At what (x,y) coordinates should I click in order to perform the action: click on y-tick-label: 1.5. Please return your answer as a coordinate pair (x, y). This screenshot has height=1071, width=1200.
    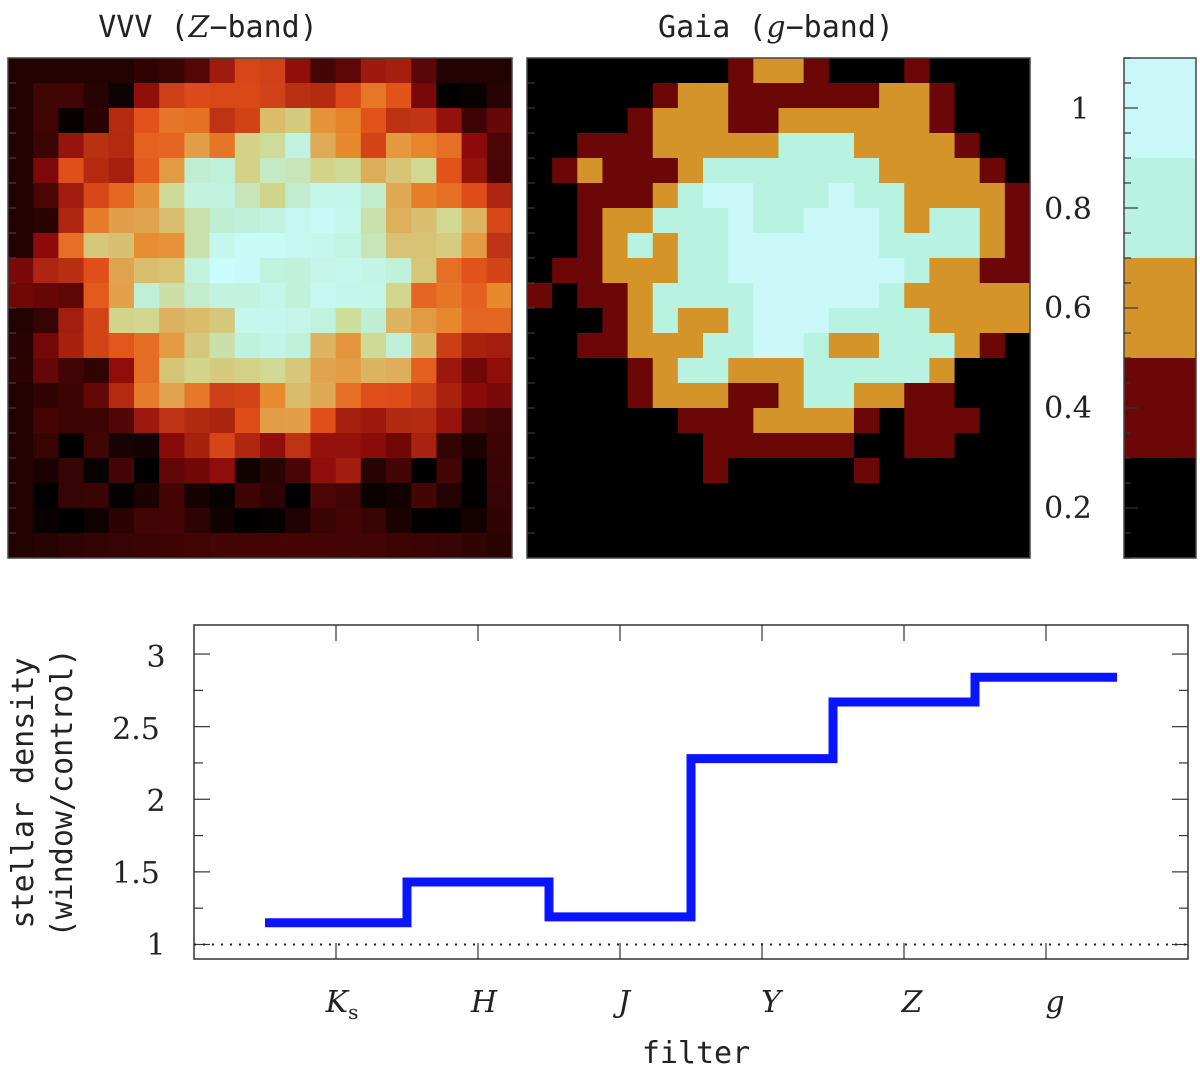
    Looking at the image, I should click on (136, 873).